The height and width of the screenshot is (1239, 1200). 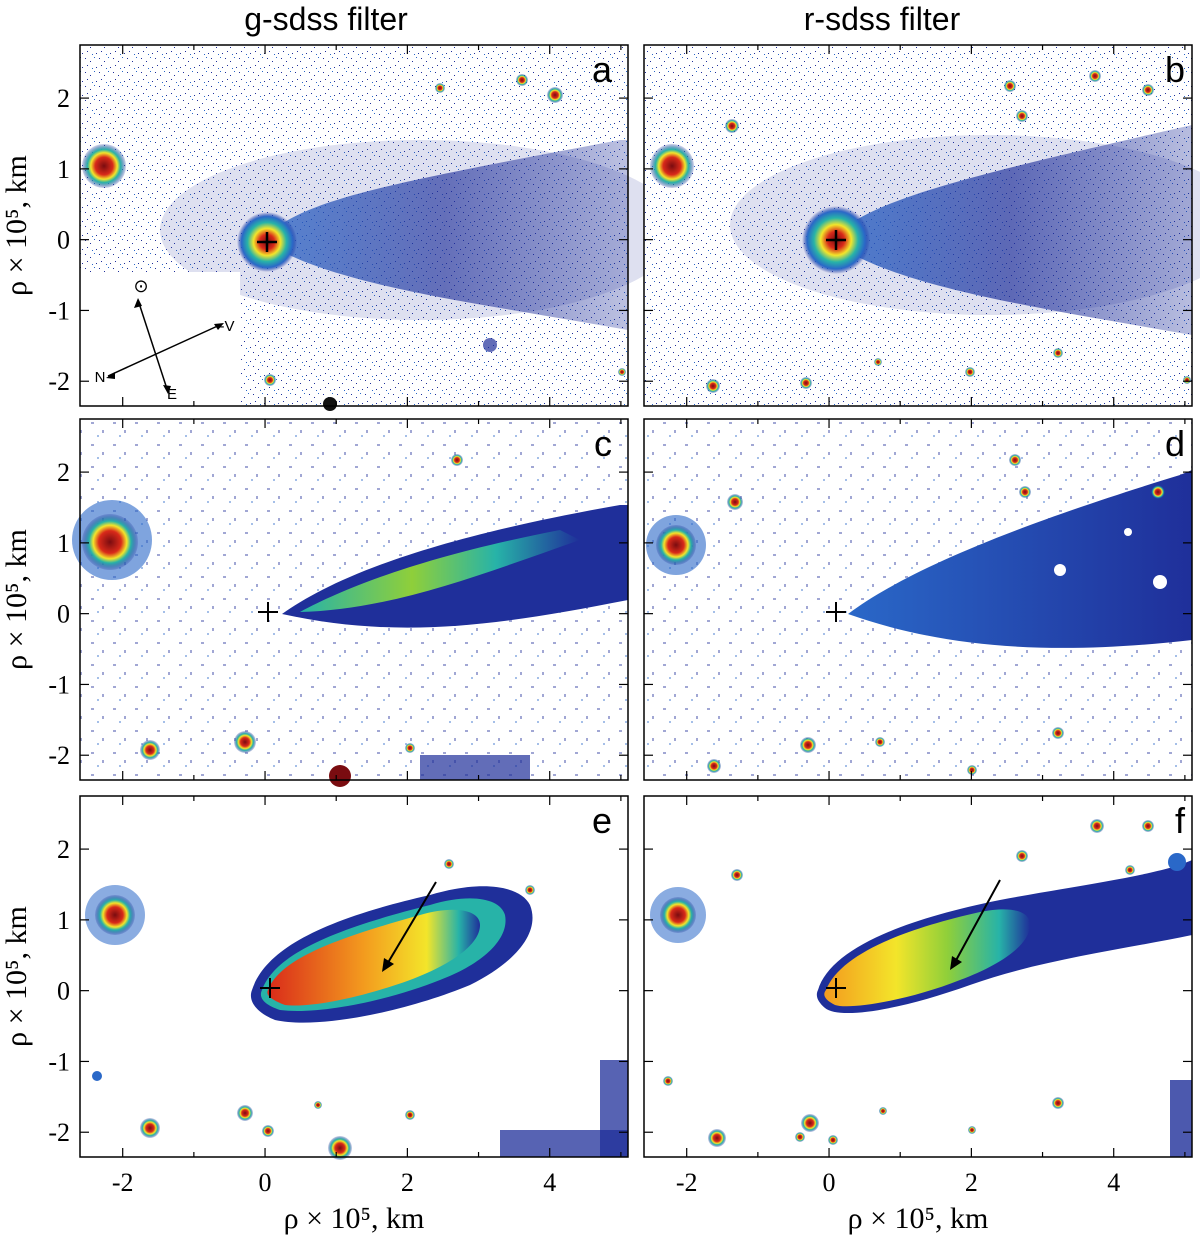 What do you see at coordinates (602, 820) in the screenshot?
I see `panel-letter-e: e` at bounding box center [602, 820].